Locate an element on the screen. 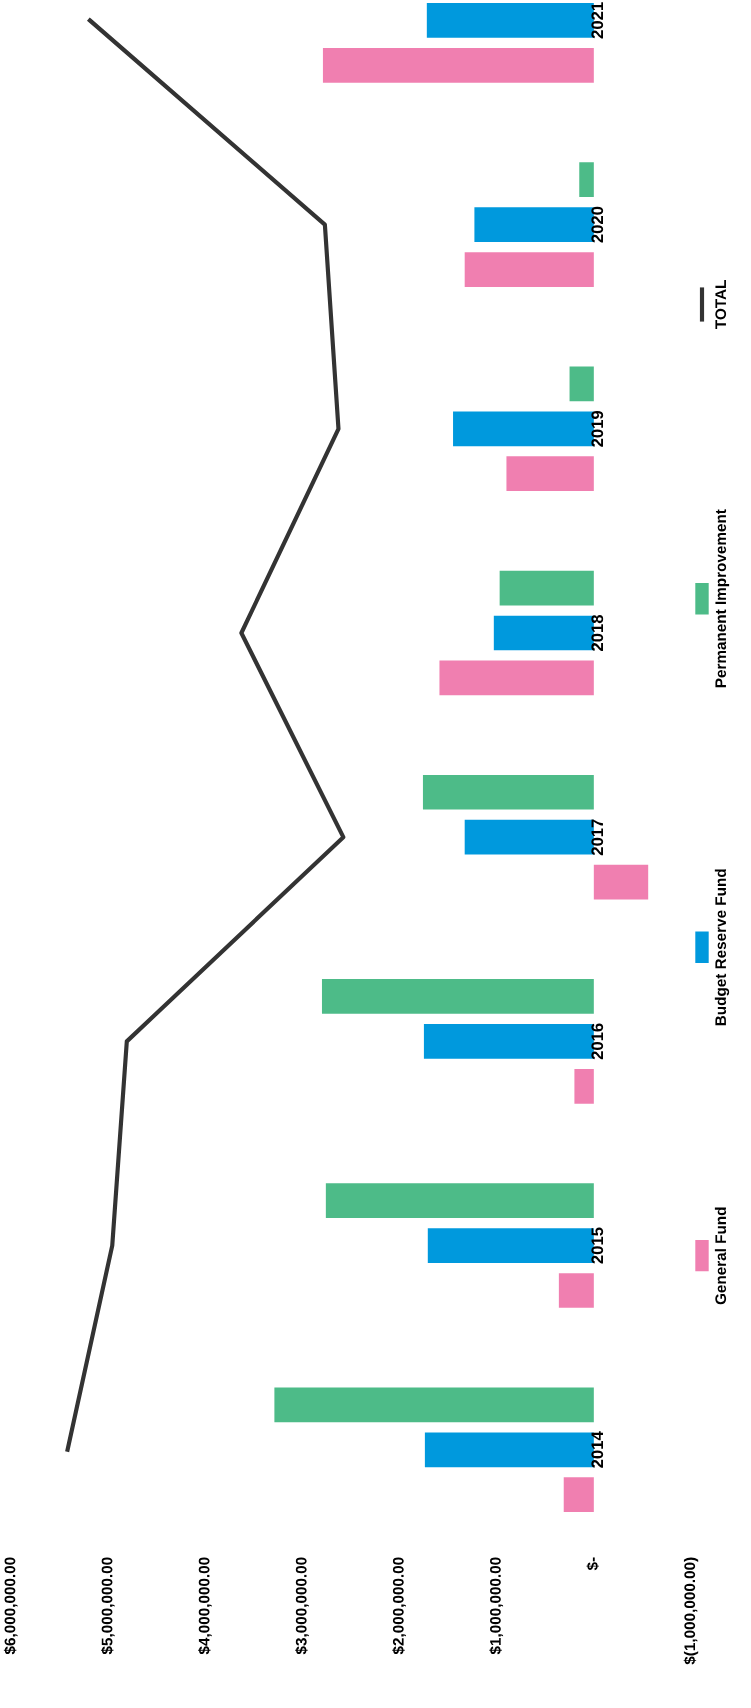  y-tick-label: 2021 is located at coordinates (597, 20).